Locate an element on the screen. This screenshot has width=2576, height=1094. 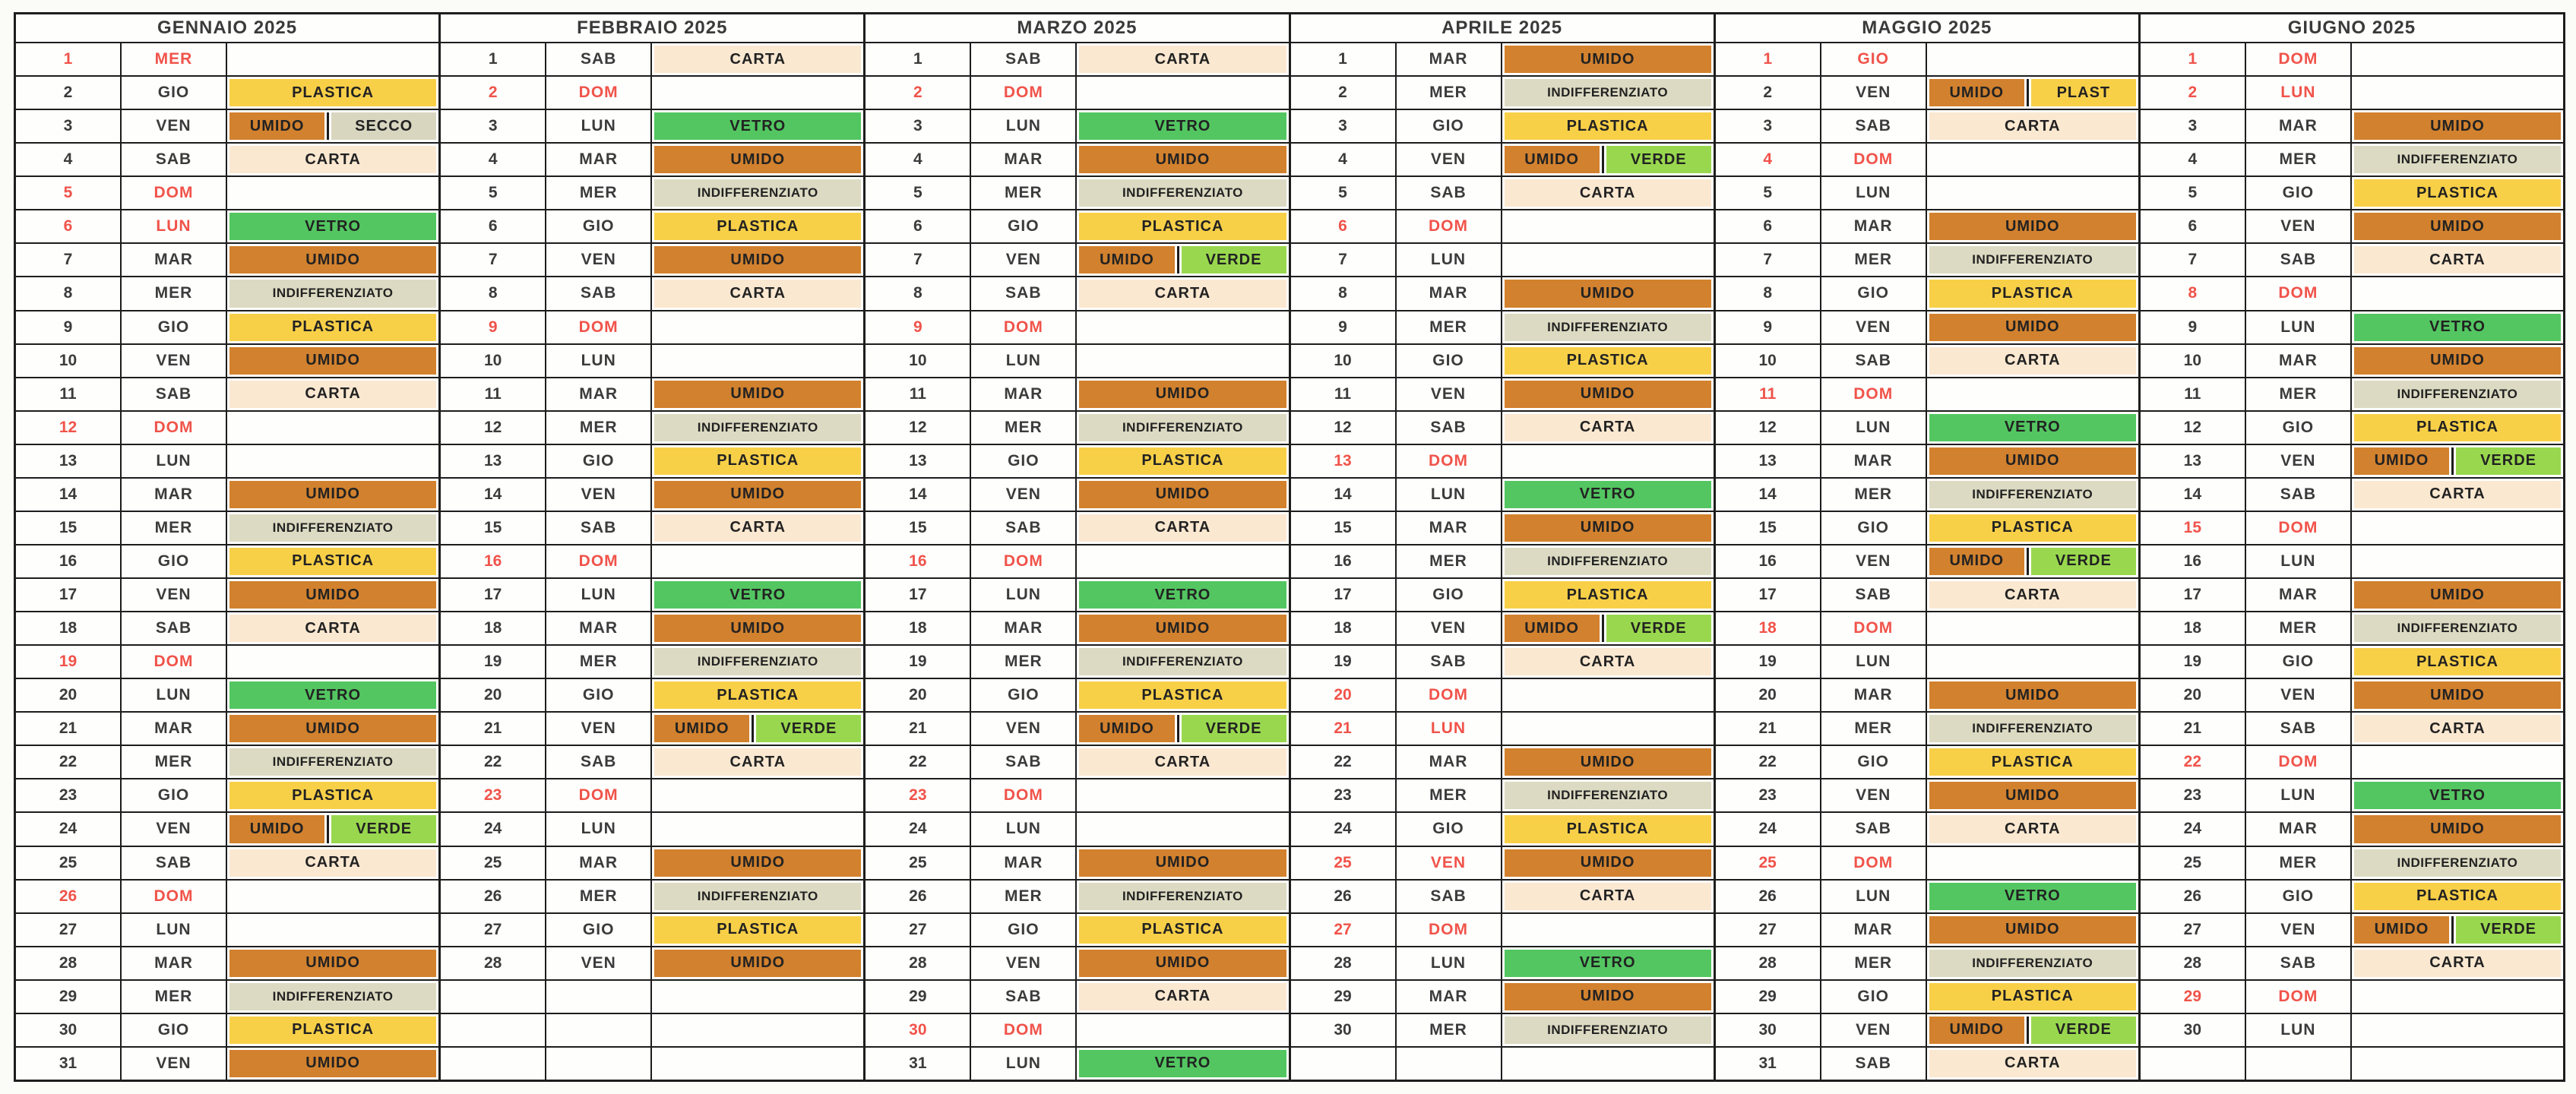
day-number: 30 is located at coordinates (1768, 1029).